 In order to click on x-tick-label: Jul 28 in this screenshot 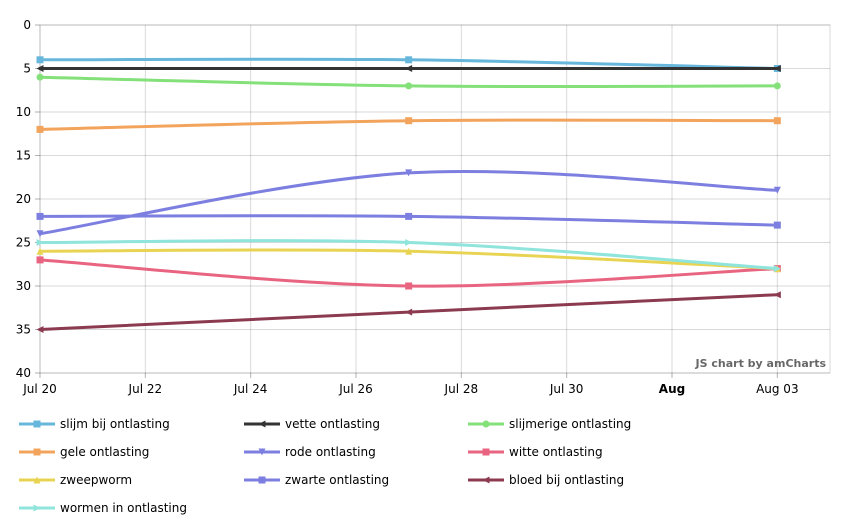, I will do `click(461, 389)`.